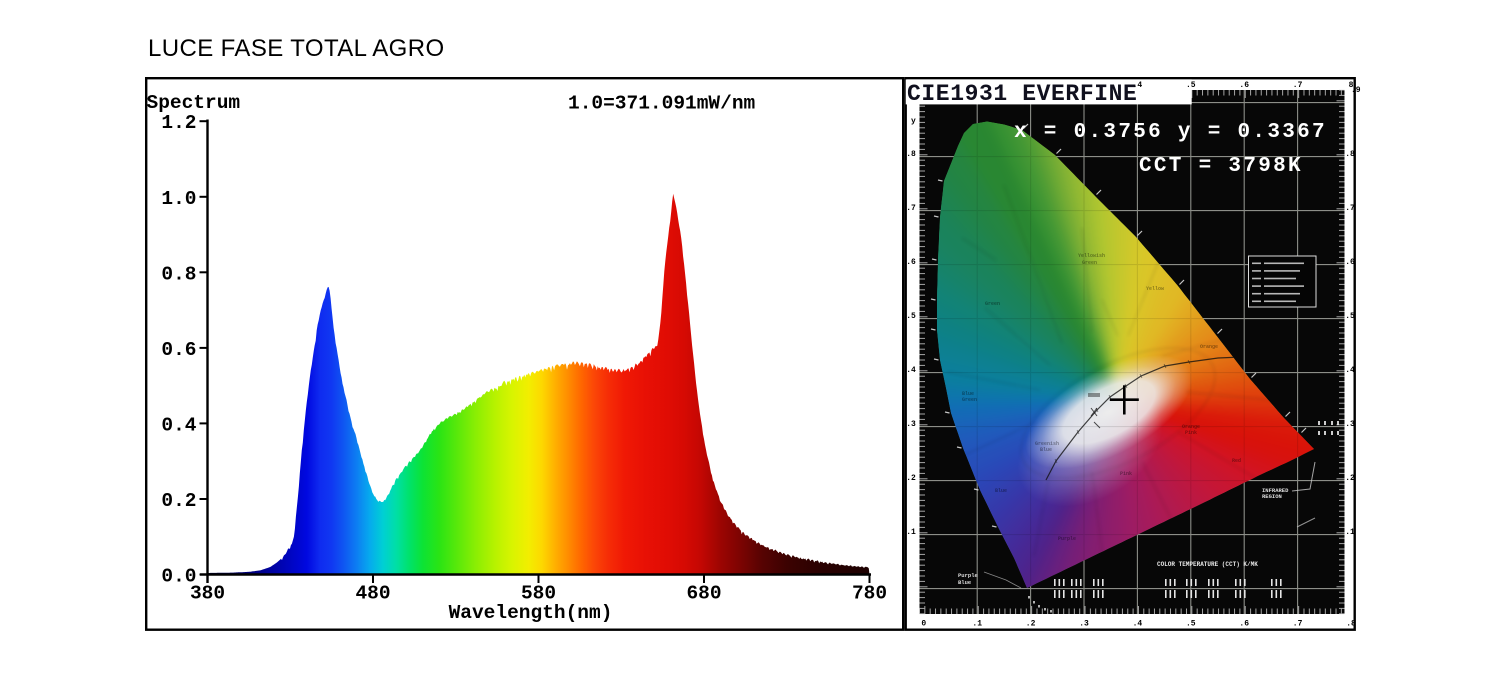 This screenshot has width=1500, height=700. Describe the element at coordinates (178, 501) in the screenshot. I see `svg-text: 0.2` at that location.